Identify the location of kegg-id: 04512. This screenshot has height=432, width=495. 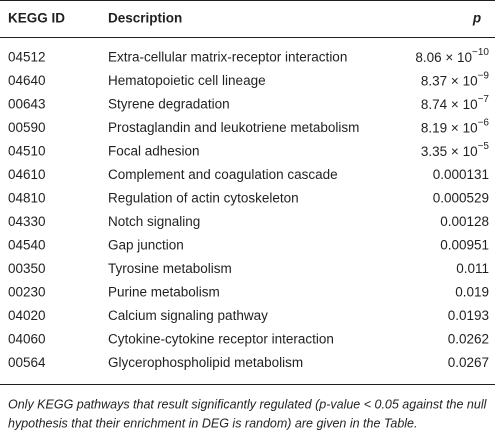
(27, 57).